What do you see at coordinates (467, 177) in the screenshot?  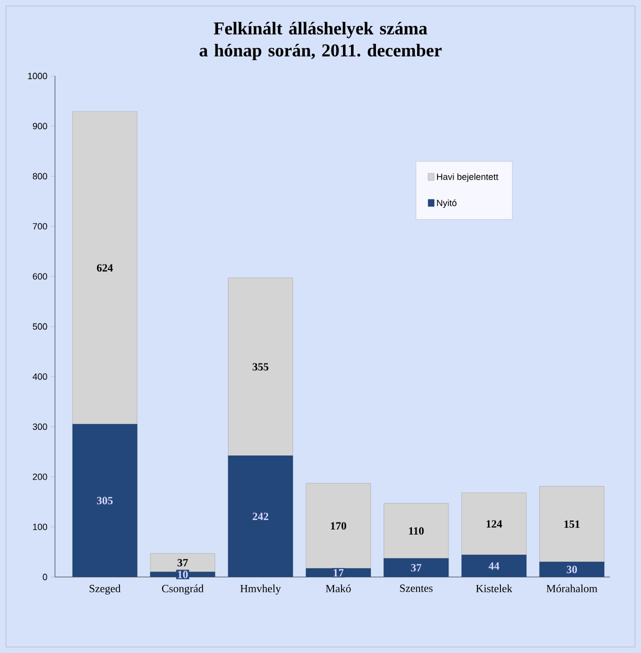 I see `legend-label: Havi bejelentett` at bounding box center [467, 177].